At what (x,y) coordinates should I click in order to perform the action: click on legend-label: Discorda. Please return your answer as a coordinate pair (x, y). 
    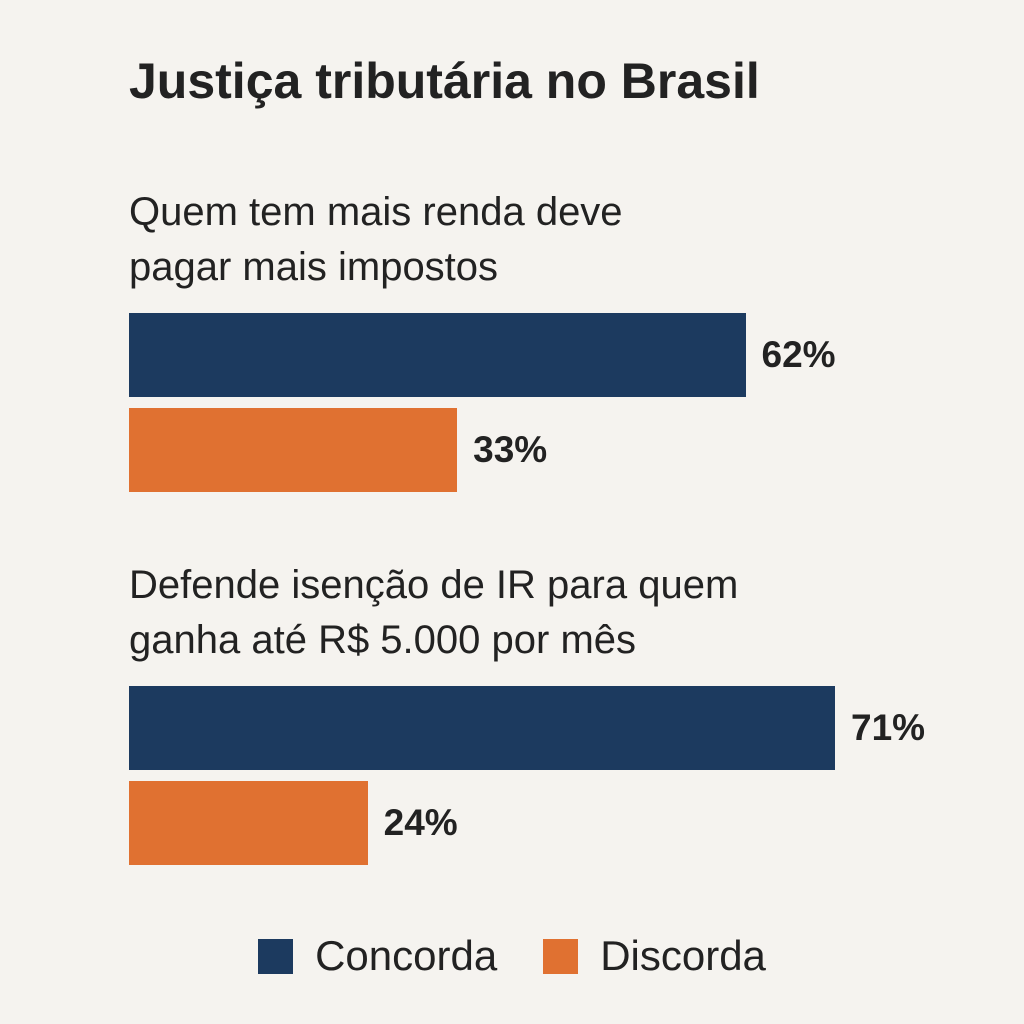
    Looking at the image, I should click on (683, 955).